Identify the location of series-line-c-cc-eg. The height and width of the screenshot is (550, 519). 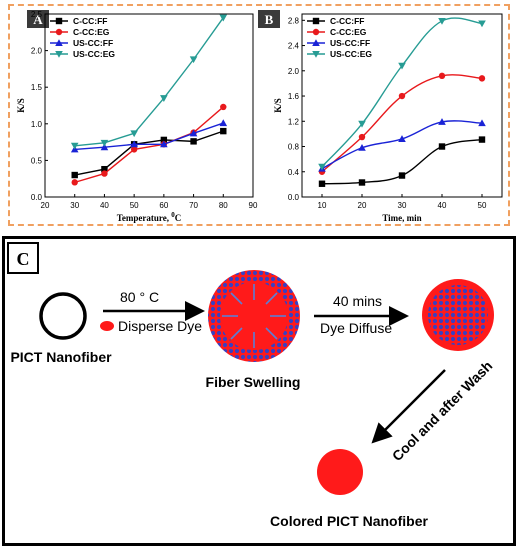
(149, 145).